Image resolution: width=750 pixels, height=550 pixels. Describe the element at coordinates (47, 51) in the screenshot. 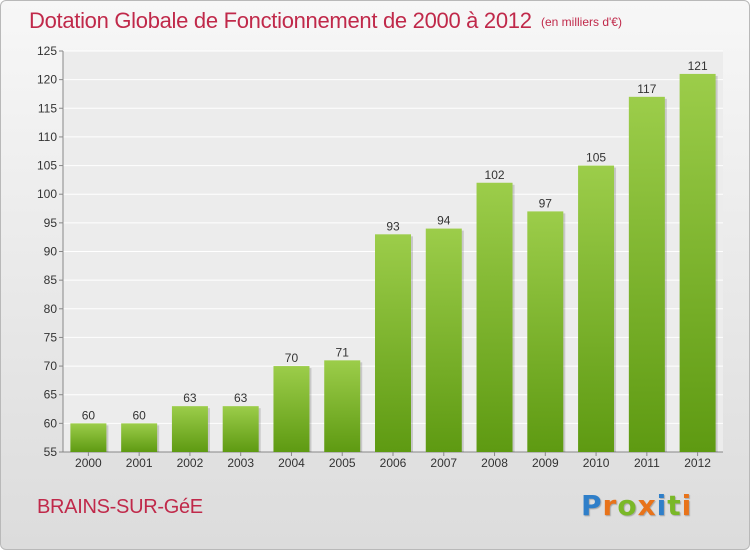

I see `y-tick-label: 125` at that location.